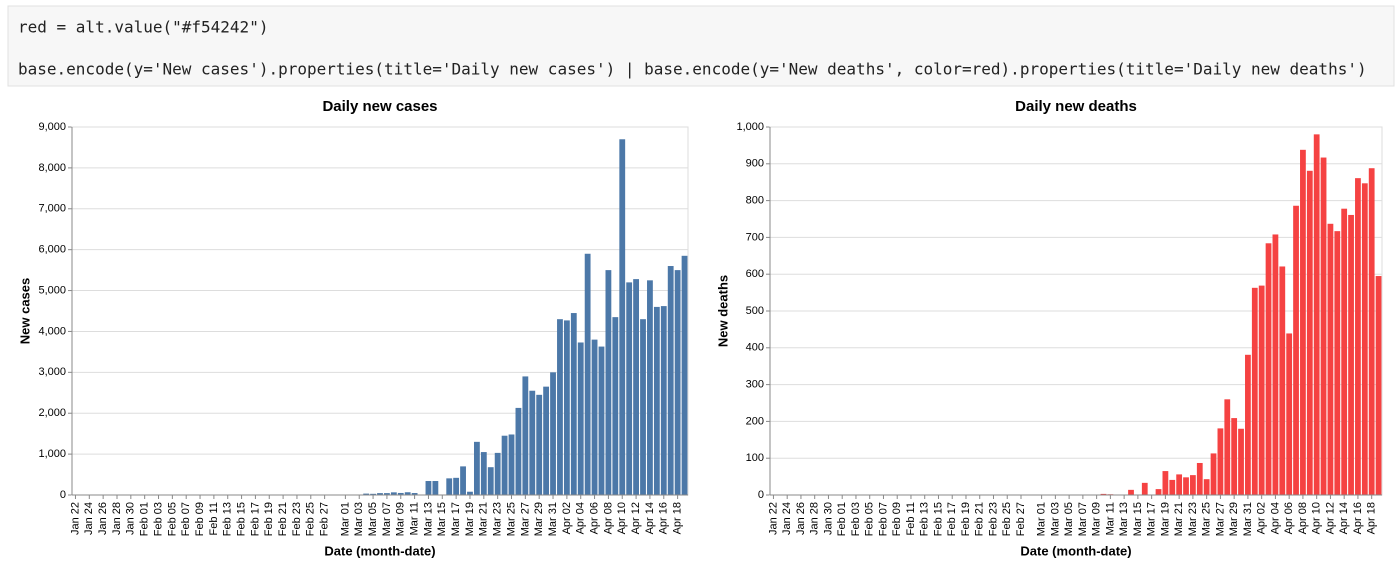 This screenshot has width=1400, height=573. I want to click on y-tick-label: 100, so click(755, 458).